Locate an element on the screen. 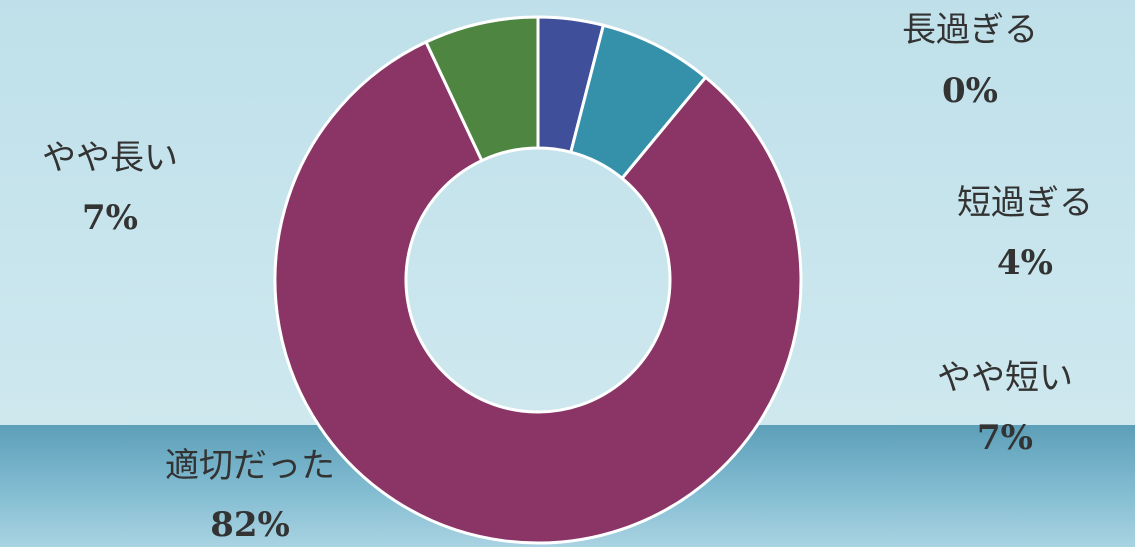  slice is located at coordinates (482, 89).